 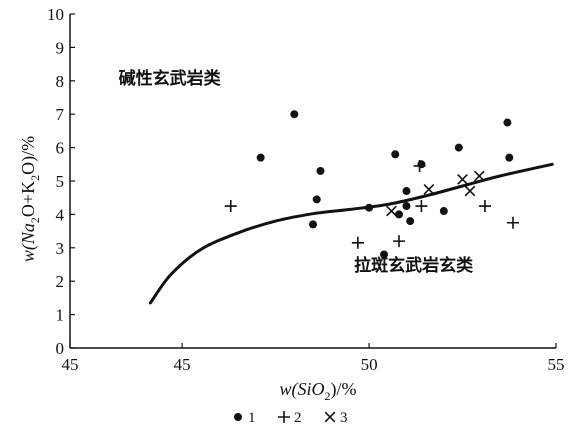 What do you see at coordinates (284, 417) in the screenshot?
I see `legend-plus-marker` at bounding box center [284, 417].